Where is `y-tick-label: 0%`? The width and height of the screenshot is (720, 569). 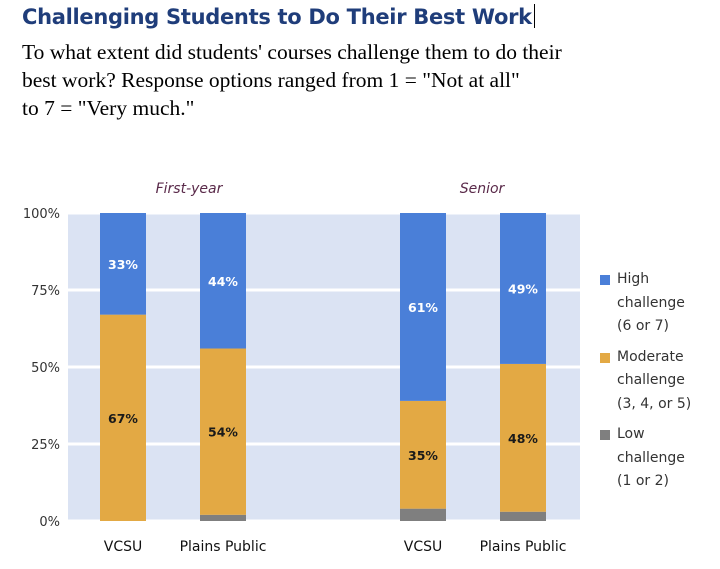
y-tick-label: 0% is located at coordinates (49, 522).